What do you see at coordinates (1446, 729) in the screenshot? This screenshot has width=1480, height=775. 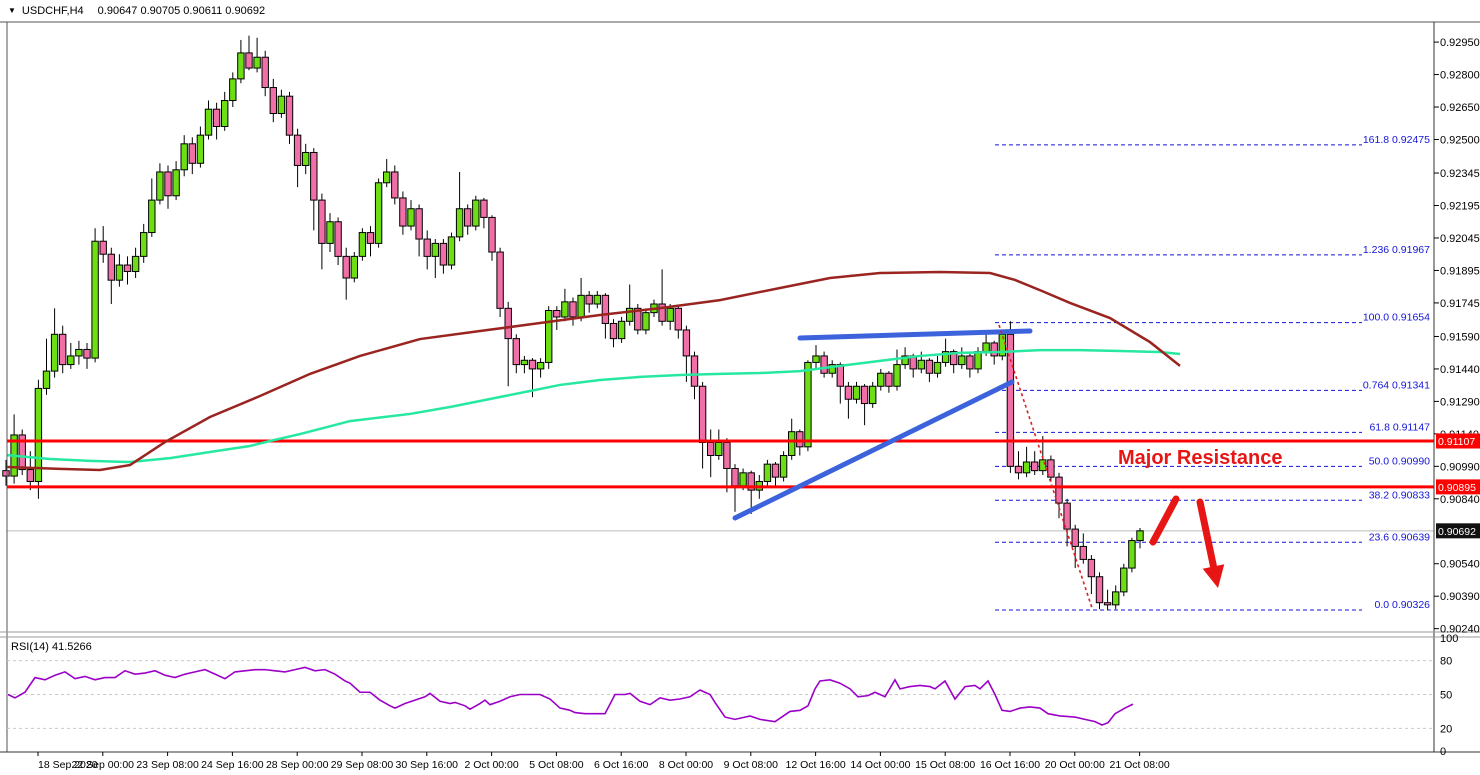 I see `rsi-scale-label: 20` at bounding box center [1446, 729].